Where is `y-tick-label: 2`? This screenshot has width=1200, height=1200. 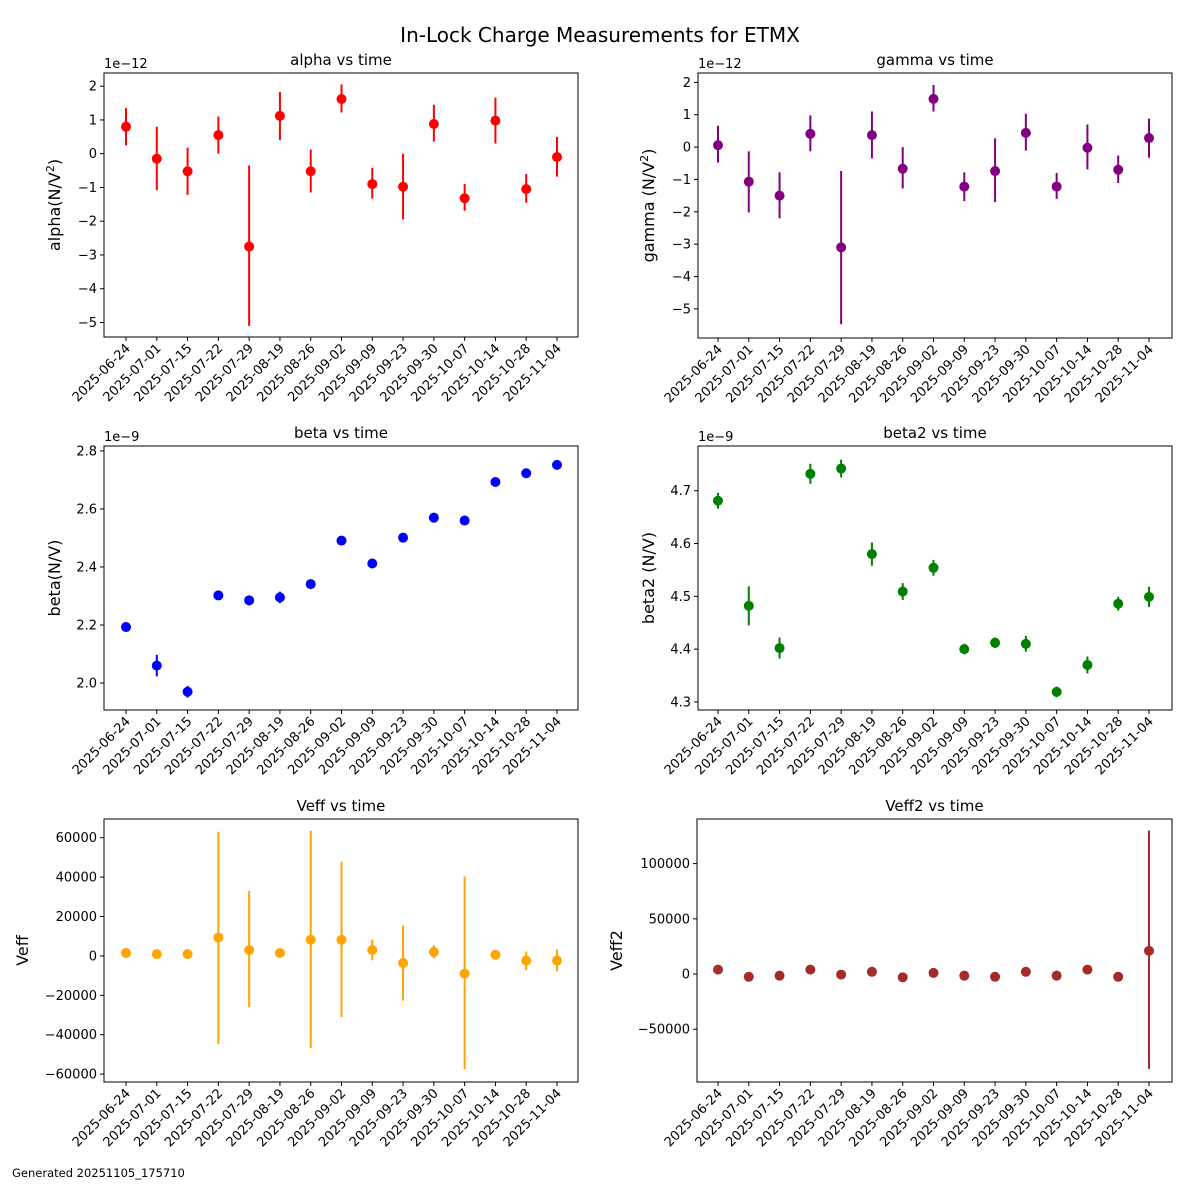 y-tick-label: 2 is located at coordinates (93, 87).